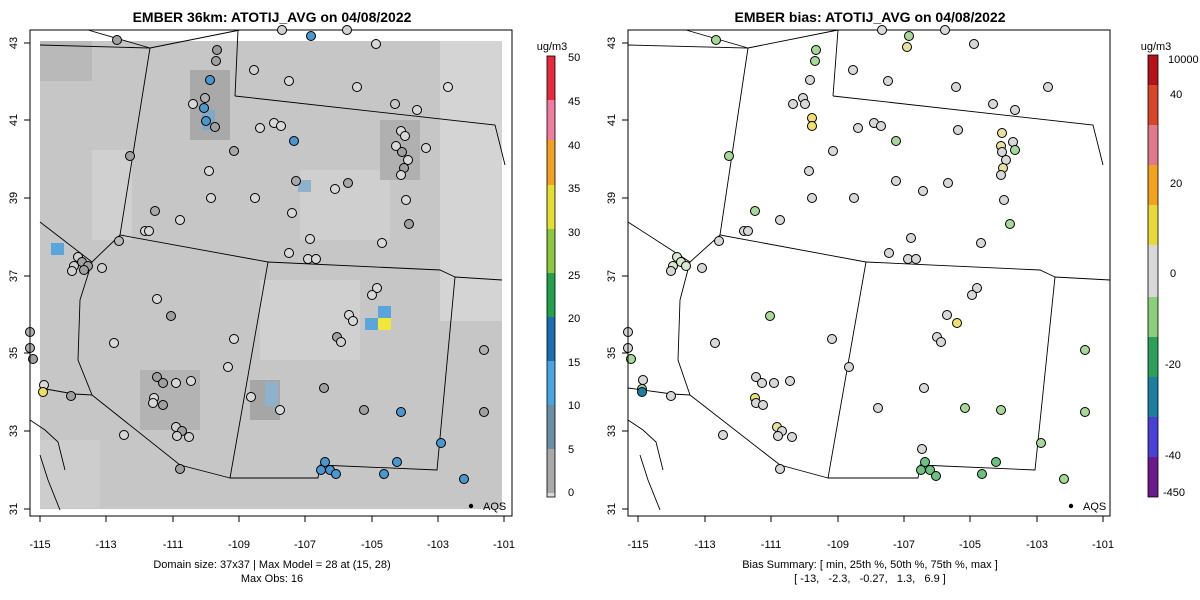 This screenshot has width=1200, height=600. I want to click on left-colorbar-tick: 0, so click(571, 493).